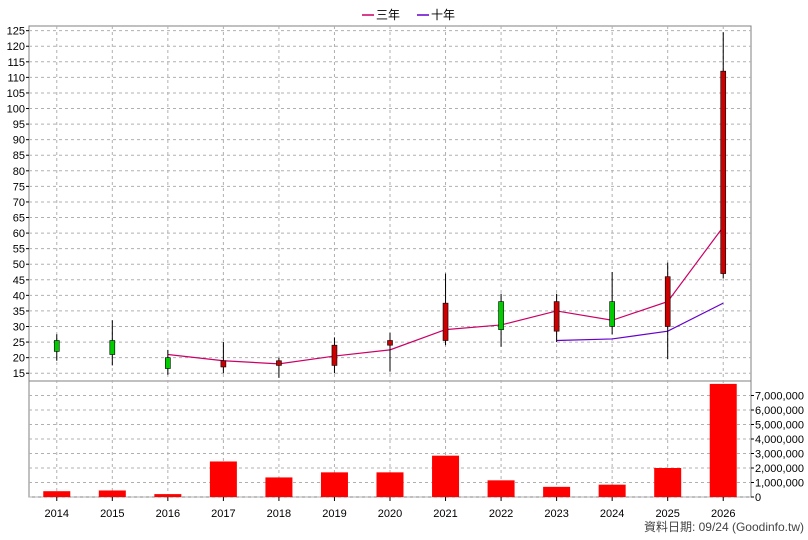 This screenshot has width=808, height=540. What do you see at coordinates (19, 250) in the screenshot?
I see `price-tick-label: 55` at bounding box center [19, 250].